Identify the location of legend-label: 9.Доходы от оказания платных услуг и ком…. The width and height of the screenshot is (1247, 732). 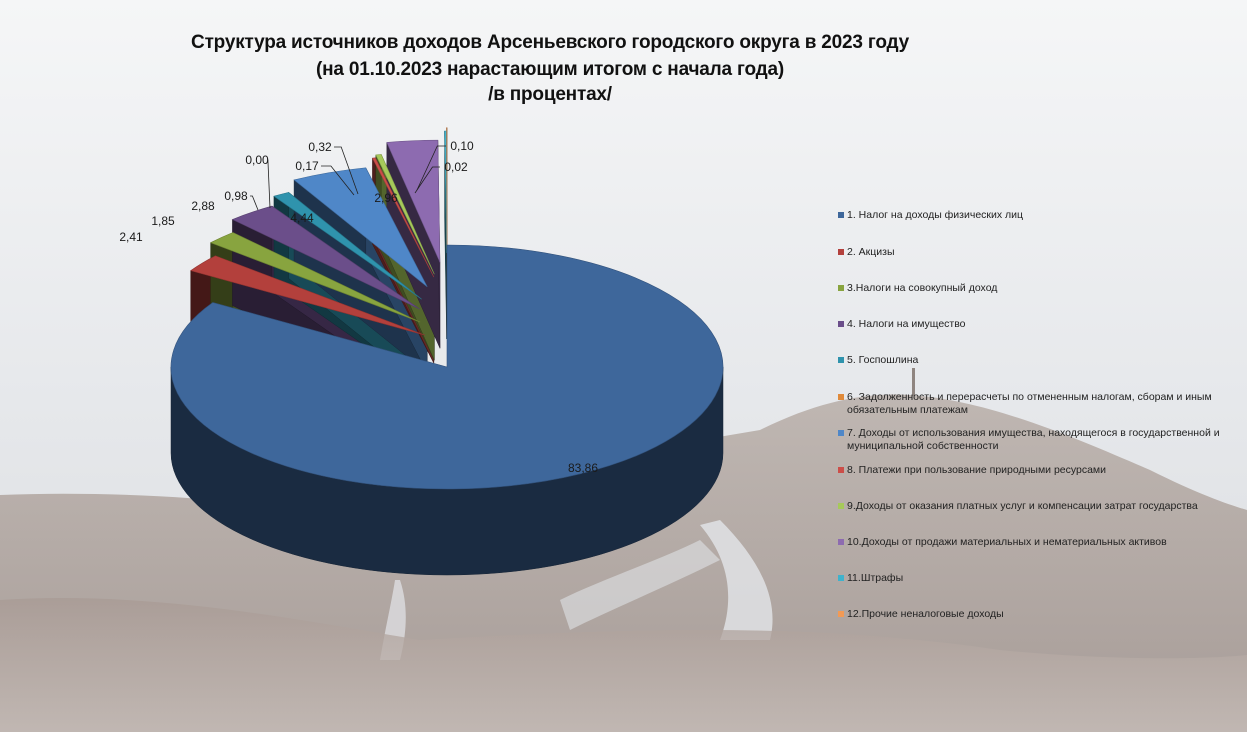
(1022, 506).